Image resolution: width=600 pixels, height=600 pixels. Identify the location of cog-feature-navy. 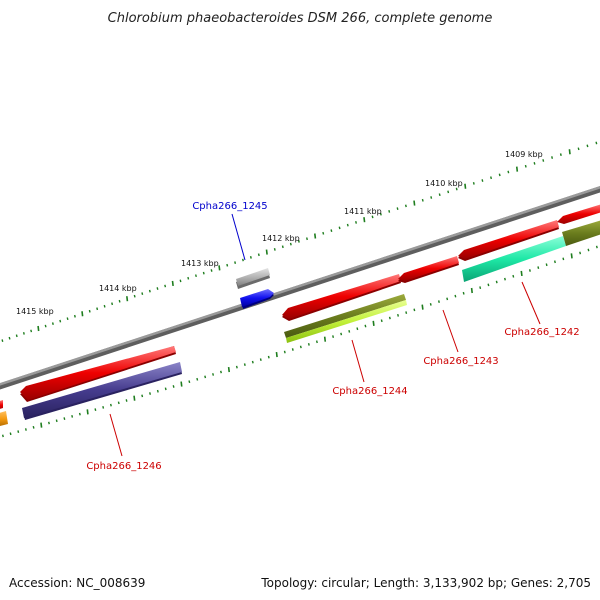
(102, 391).